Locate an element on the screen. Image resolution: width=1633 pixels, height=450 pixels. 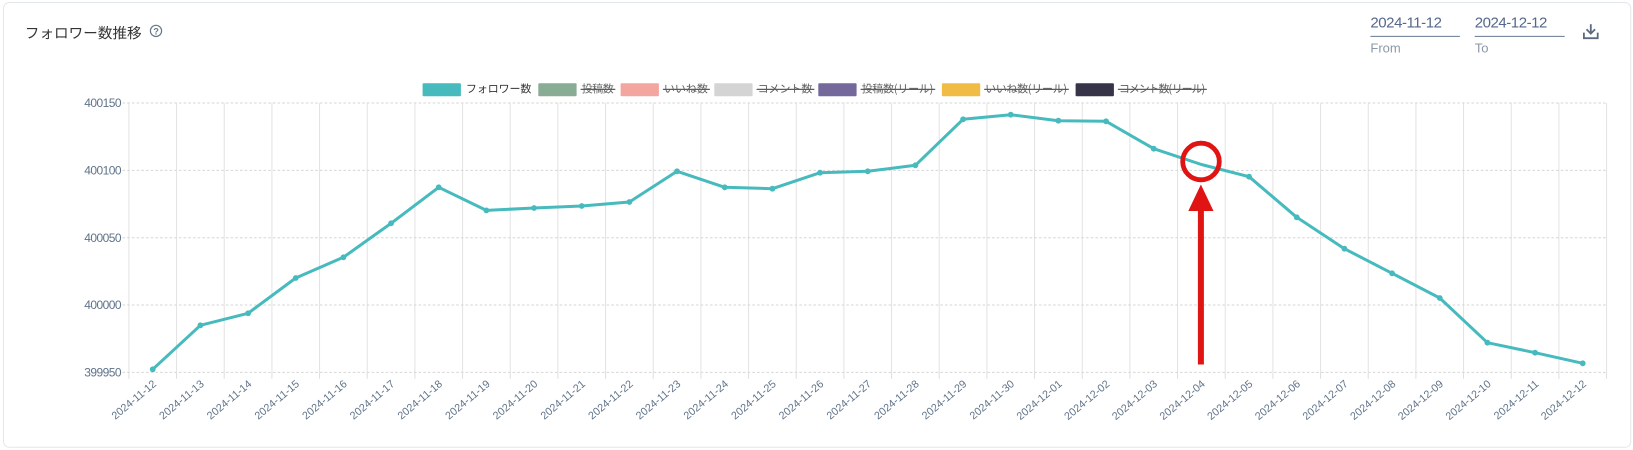
svg-text: 400150 is located at coordinates (103, 103).